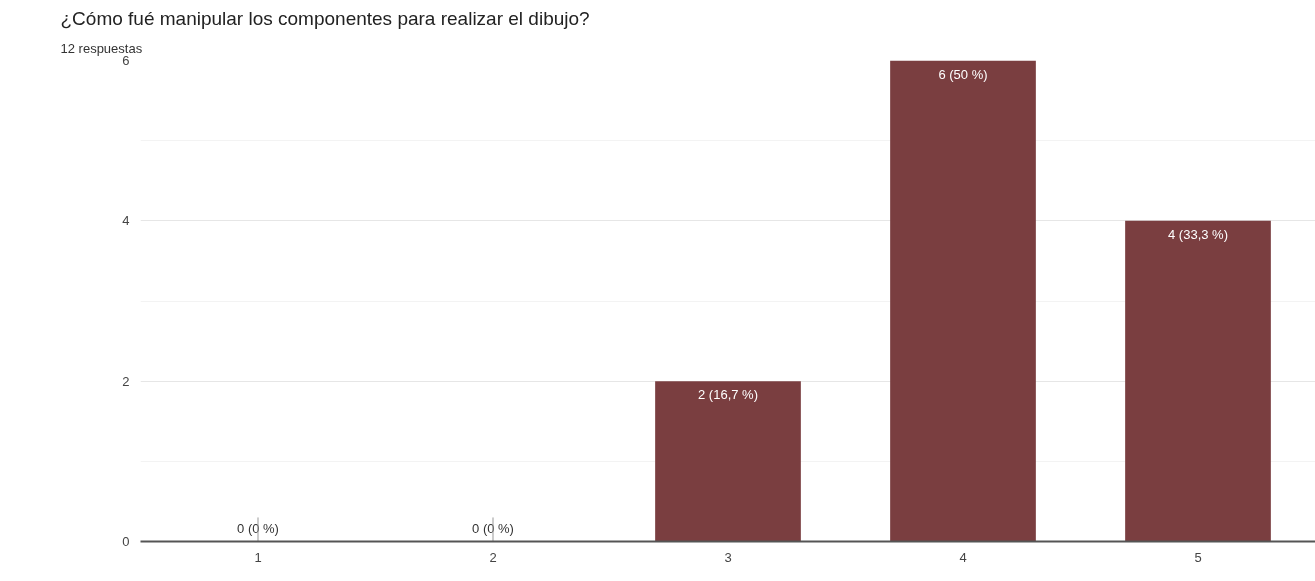 The image size is (1315, 581). Describe the element at coordinates (493, 557) in the screenshot. I see `x-tick-label: 2` at that location.